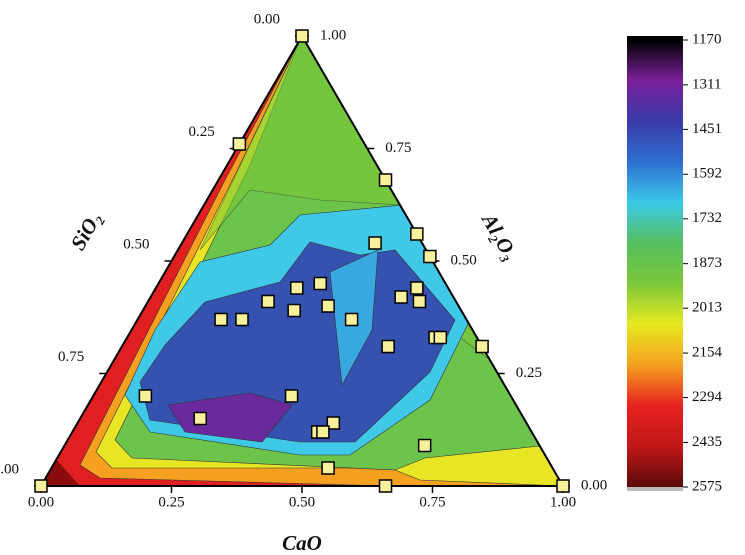 This screenshot has height=555, width=745. I want to click on colorbar-tick-label: 1311, so click(706, 84).